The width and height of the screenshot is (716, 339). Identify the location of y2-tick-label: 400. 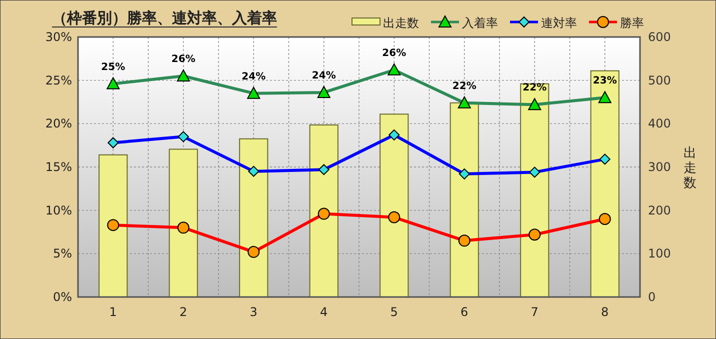
(659, 123).